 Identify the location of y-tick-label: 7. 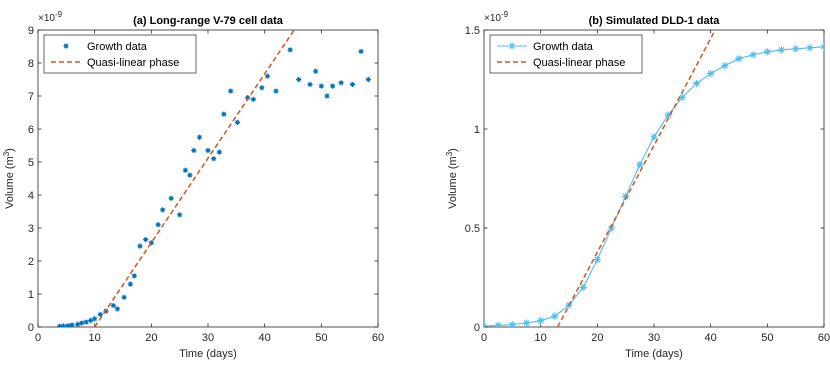
(31, 97).